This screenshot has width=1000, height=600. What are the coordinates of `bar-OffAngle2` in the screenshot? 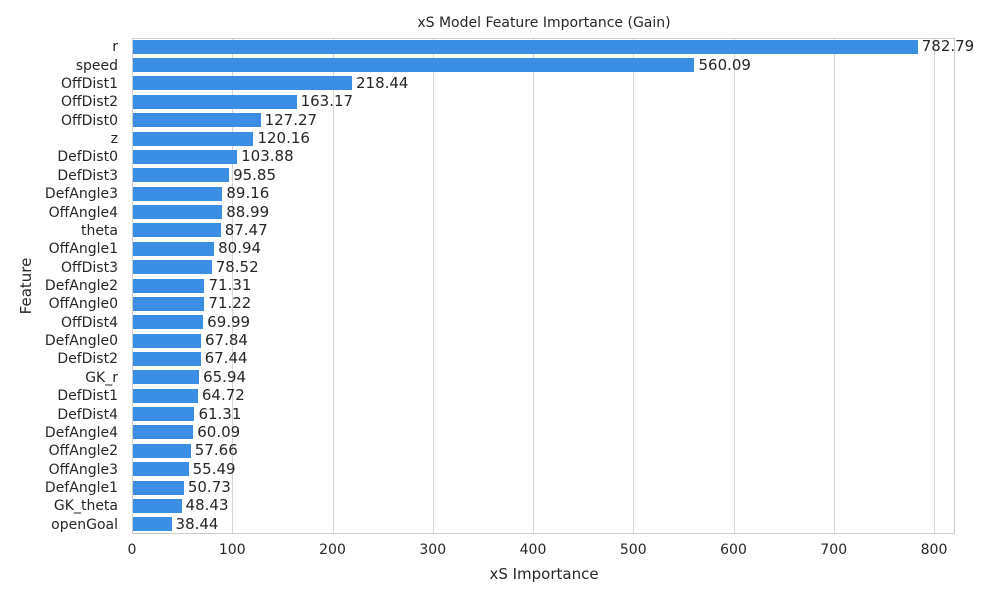 It's located at (162, 450).